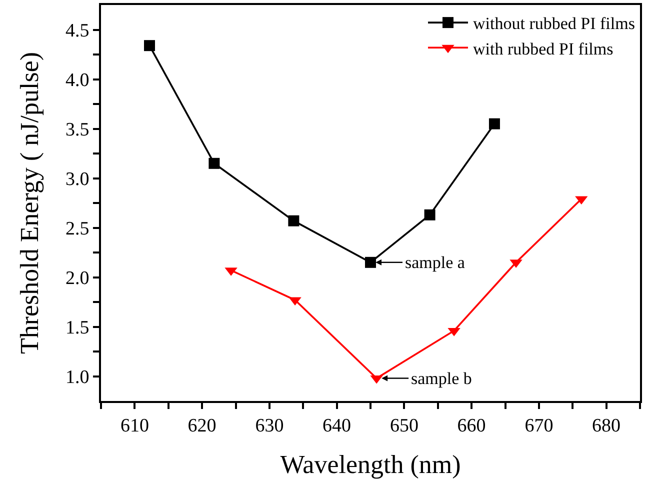 This screenshot has height=479, width=655. Describe the element at coordinates (78, 278) in the screenshot. I see `y-tick-label: 2.0` at that location.